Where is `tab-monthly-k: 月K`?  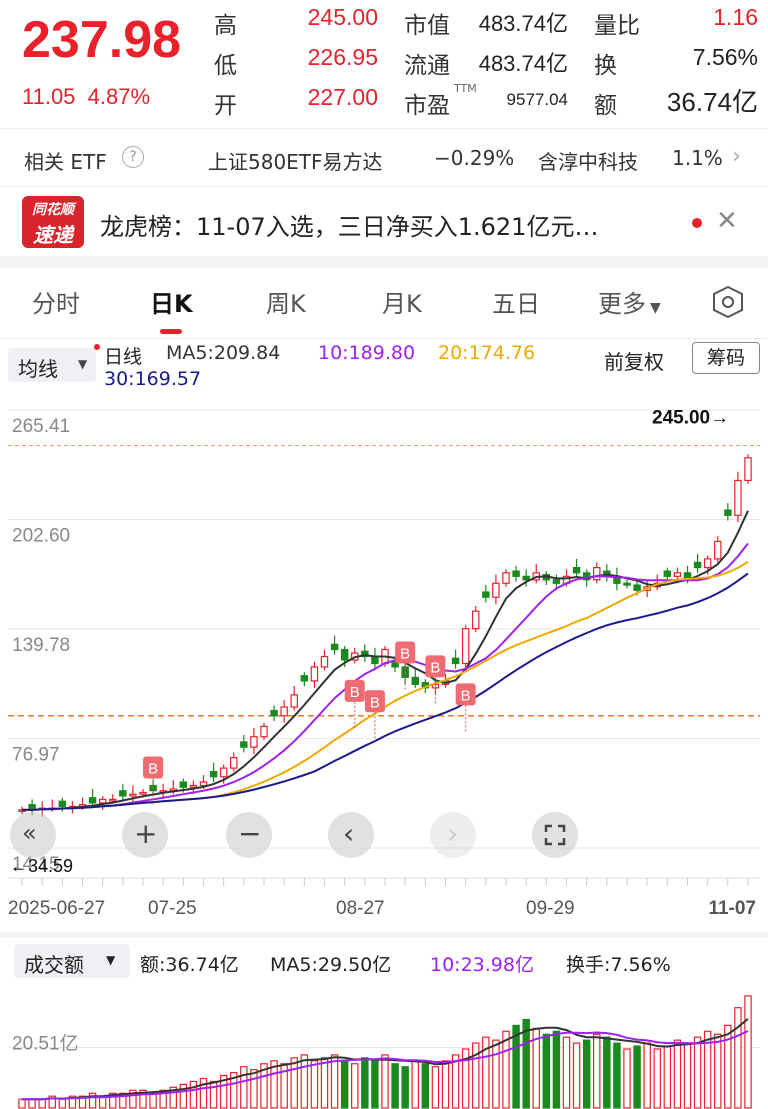 tab-monthly-k: 月K is located at coordinates (402, 304).